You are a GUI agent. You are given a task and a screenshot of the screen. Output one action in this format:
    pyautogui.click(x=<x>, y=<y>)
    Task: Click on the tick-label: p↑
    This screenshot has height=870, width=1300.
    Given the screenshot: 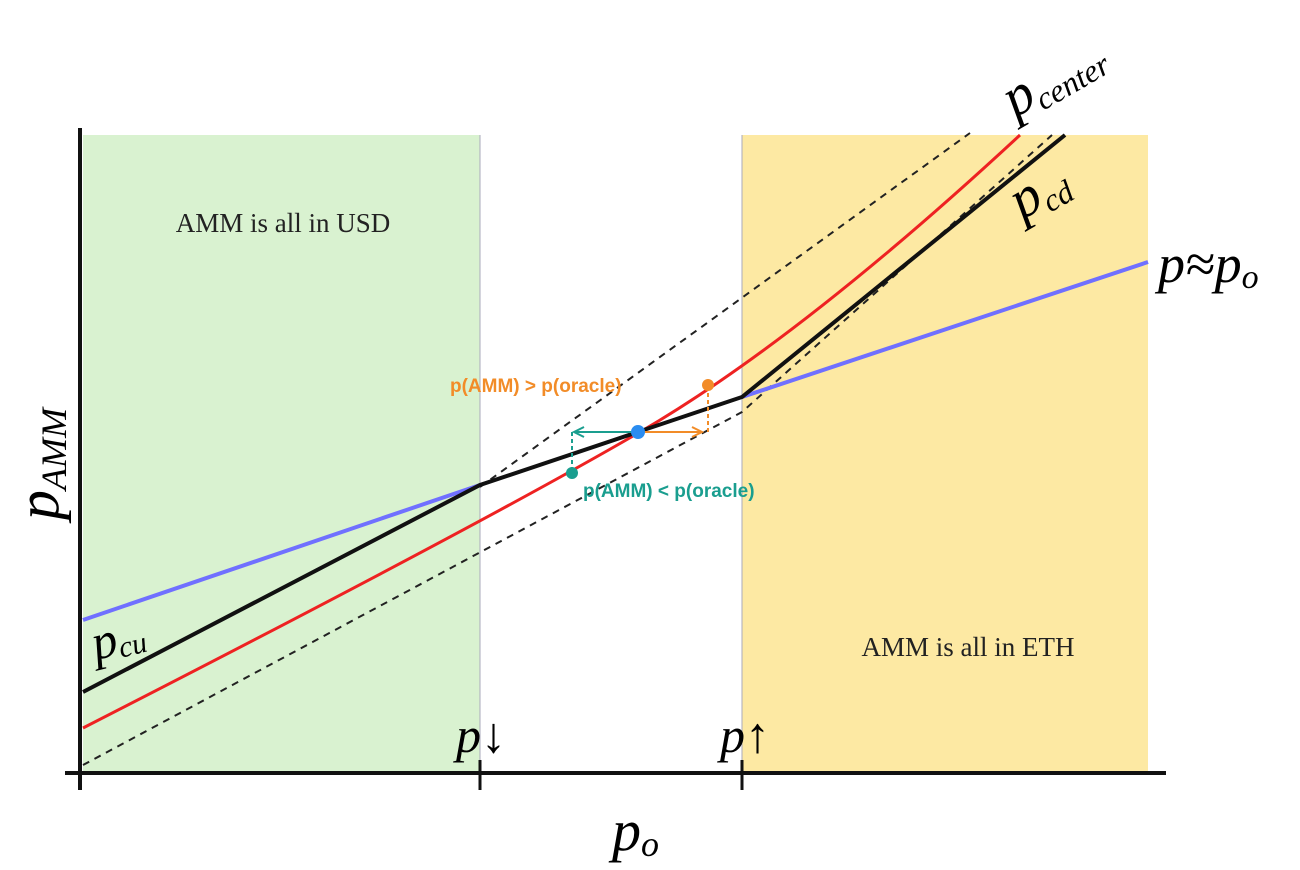 What is the action you would take?
    pyautogui.click(x=743, y=735)
    